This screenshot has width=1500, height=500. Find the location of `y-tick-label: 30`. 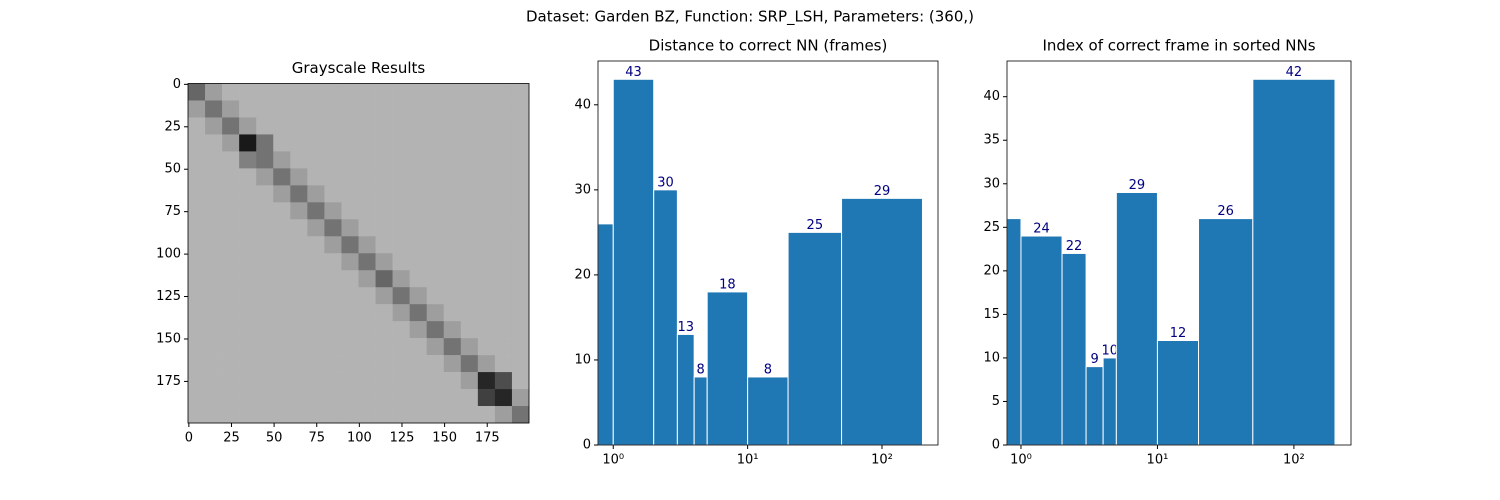

y-tick-label: 30 is located at coordinates (991, 183).